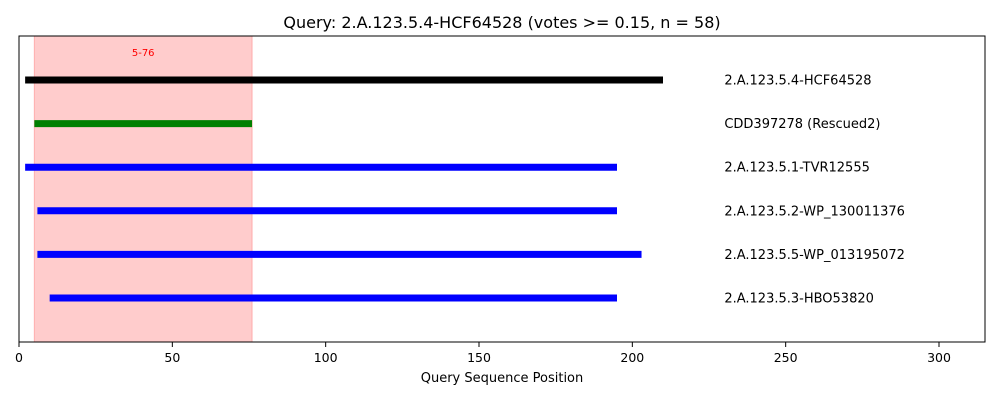 This screenshot has height=400, width=1000. I want to click on x-tick-label: 250, so click(786, 357).